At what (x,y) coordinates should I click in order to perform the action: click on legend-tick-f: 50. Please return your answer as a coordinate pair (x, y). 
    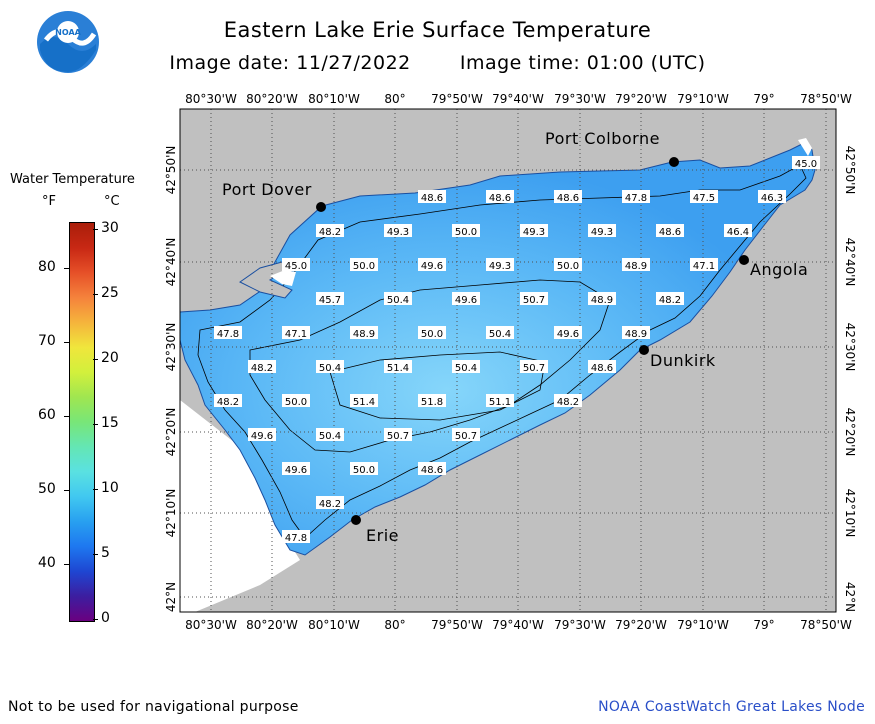
    Looking at the image, I should click on (47, 489).